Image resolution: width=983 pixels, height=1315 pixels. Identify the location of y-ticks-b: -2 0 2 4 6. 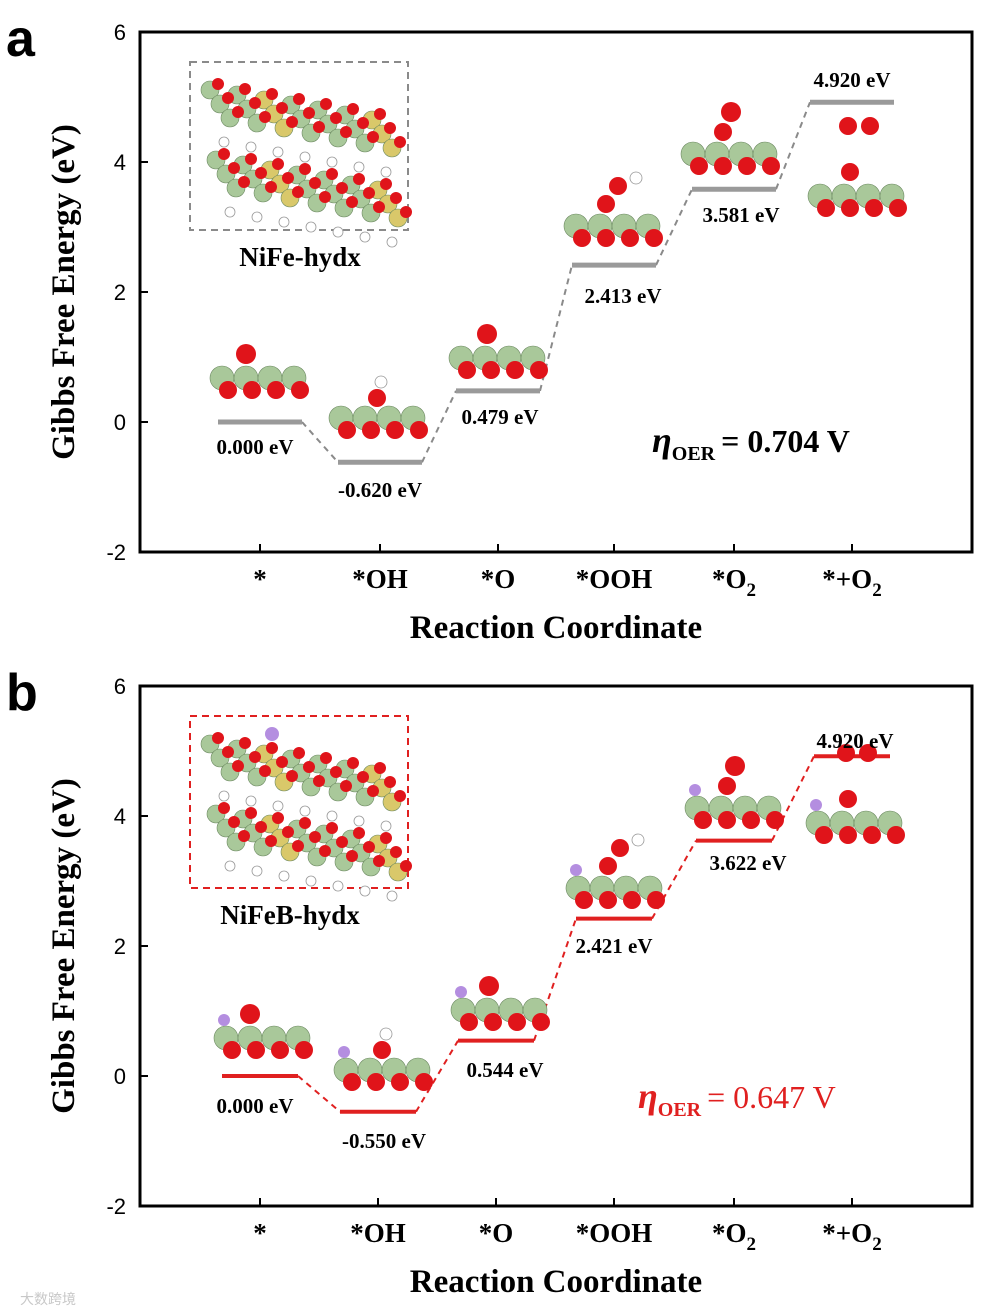
(127, 946).